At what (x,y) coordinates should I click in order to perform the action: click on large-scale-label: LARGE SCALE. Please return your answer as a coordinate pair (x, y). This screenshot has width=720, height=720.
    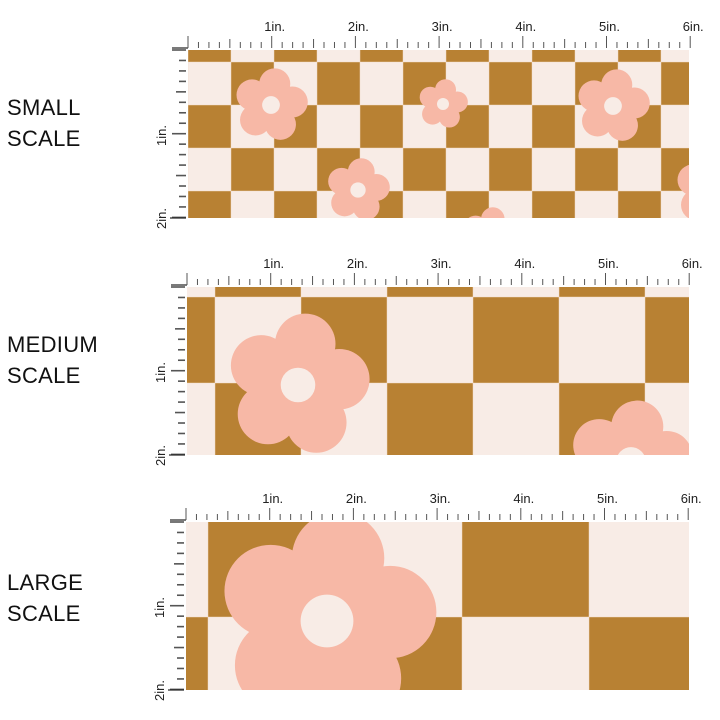
    Looking at the image, I should click on (45, 598).